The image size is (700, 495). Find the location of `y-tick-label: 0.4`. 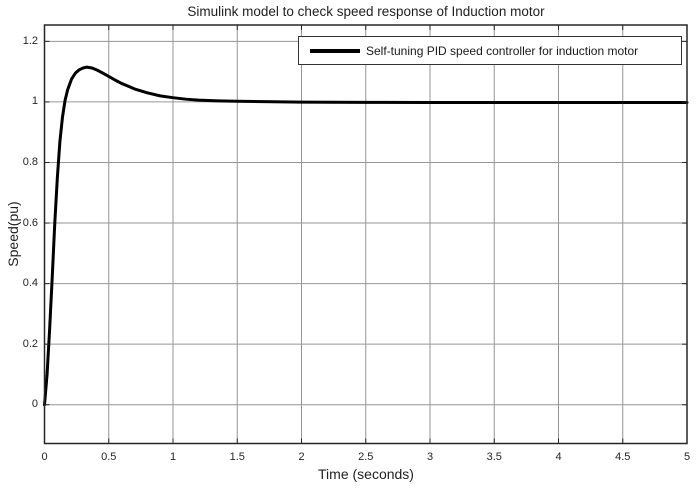

y-tick-label: 0.4 is located at coordinates (30, 283).